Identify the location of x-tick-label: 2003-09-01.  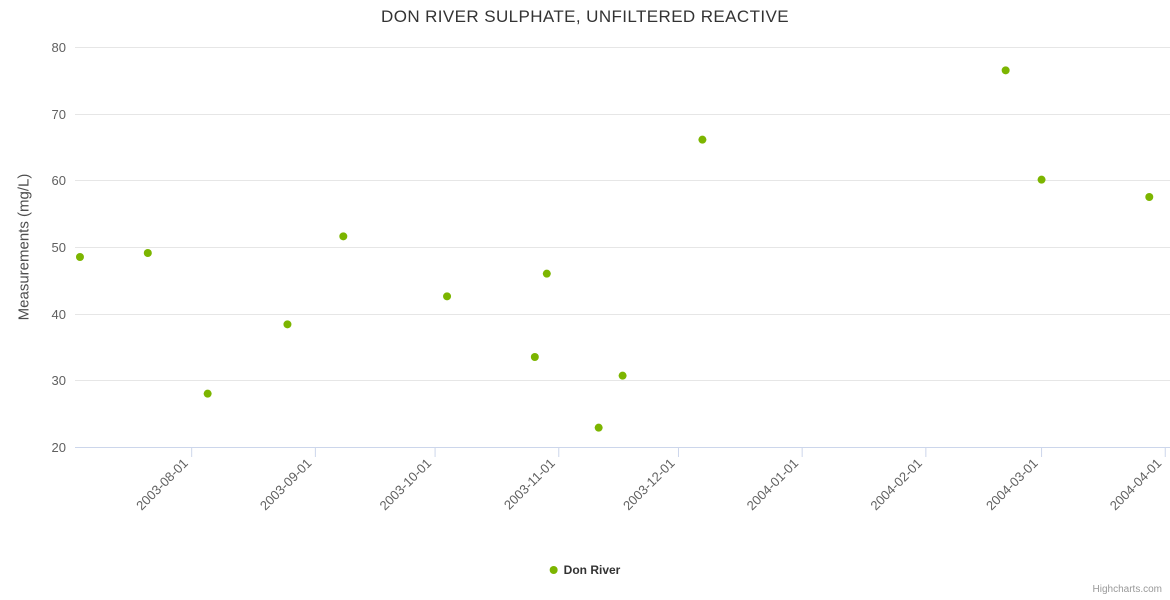
(286, 485).